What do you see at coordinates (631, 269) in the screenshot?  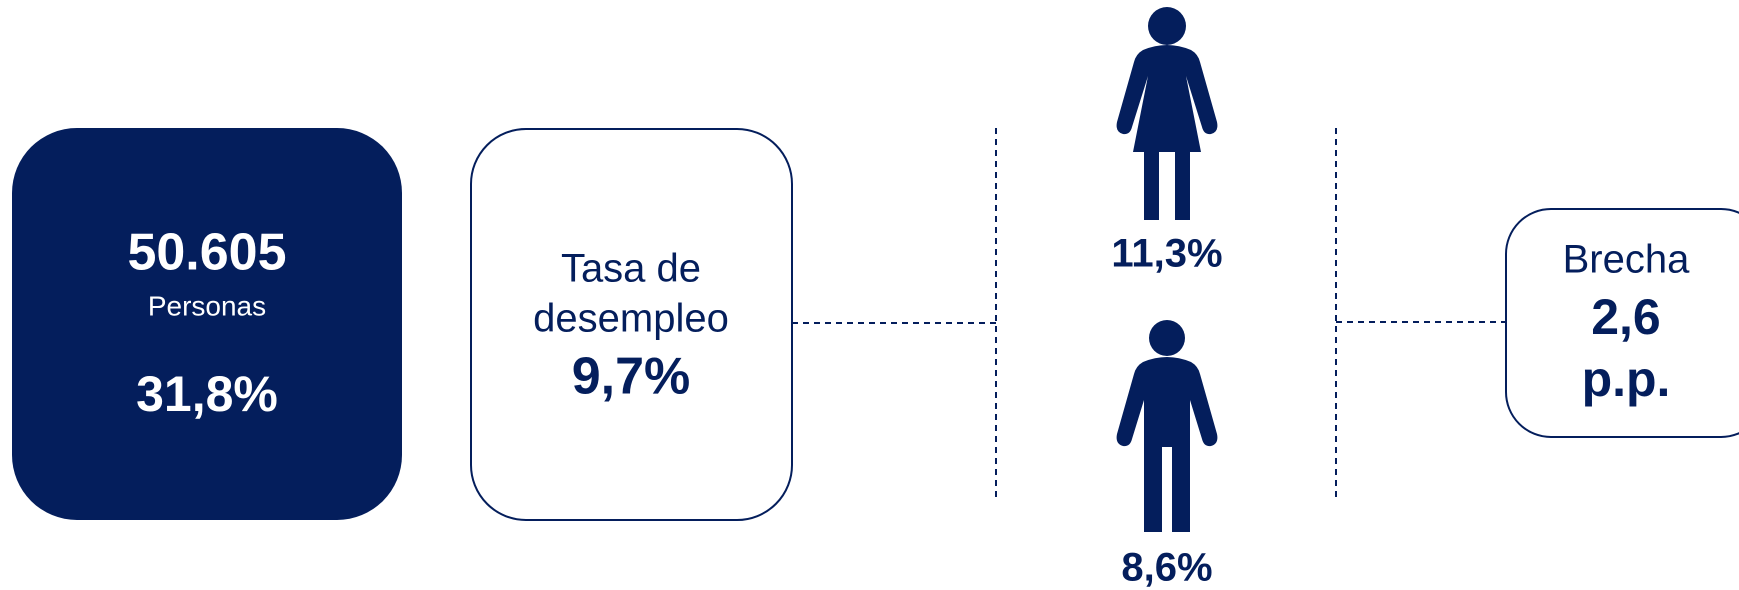 I see `rate-label: Tasa de` at bounding box center [631, 269].